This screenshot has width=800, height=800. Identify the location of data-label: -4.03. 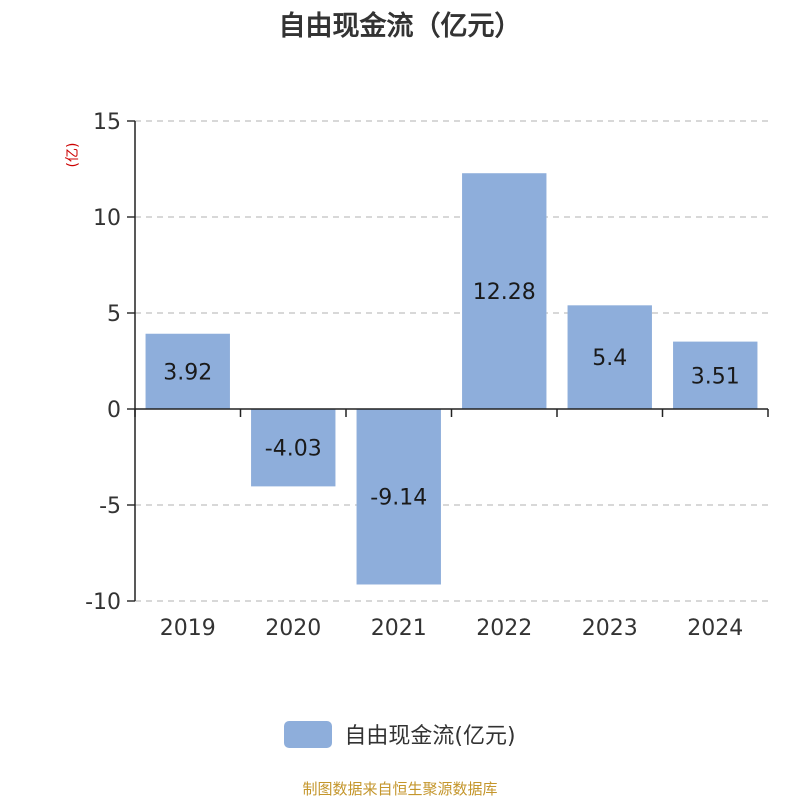
(293, 449).